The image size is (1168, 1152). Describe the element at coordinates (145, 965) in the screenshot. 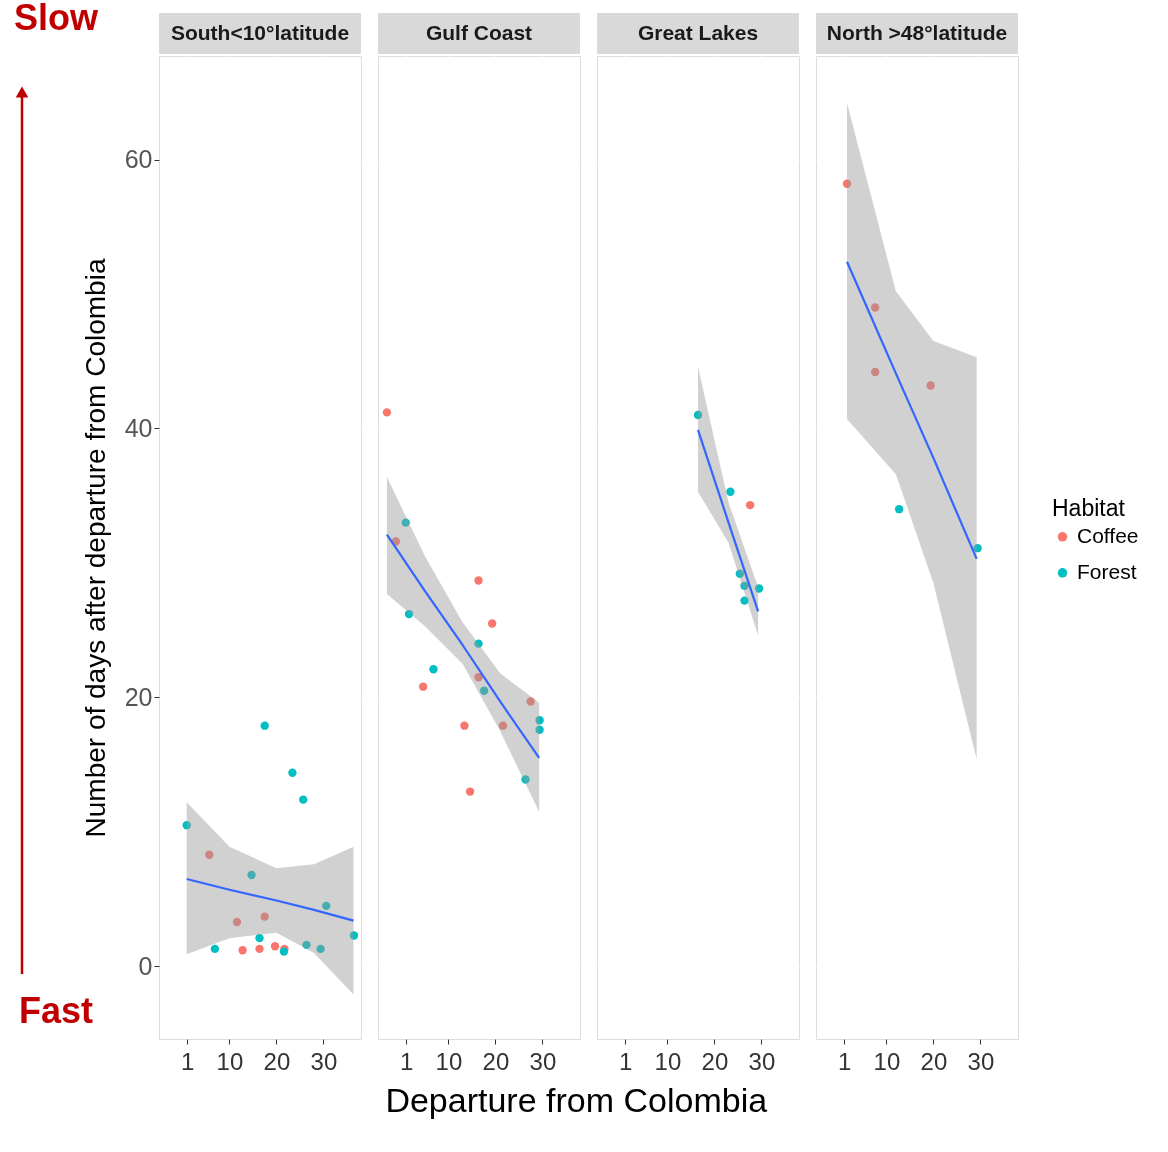

I see `y-tick-label: 0` at that location.